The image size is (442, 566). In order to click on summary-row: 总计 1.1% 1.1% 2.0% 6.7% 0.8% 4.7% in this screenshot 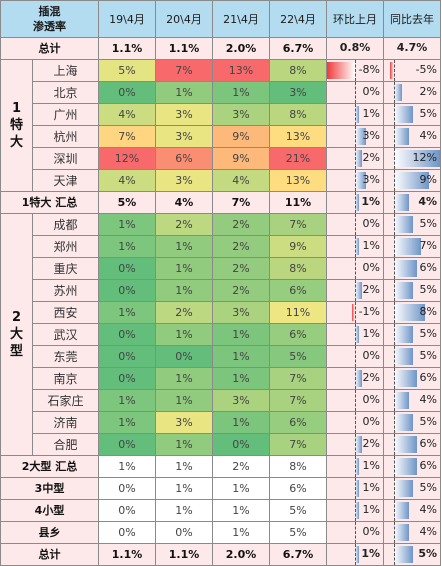, I will do `click(220, 48)`.